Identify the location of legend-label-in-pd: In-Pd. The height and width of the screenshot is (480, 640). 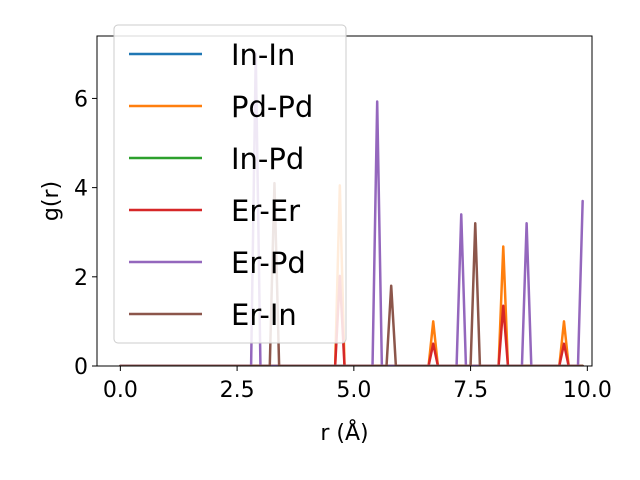
(267, 159).